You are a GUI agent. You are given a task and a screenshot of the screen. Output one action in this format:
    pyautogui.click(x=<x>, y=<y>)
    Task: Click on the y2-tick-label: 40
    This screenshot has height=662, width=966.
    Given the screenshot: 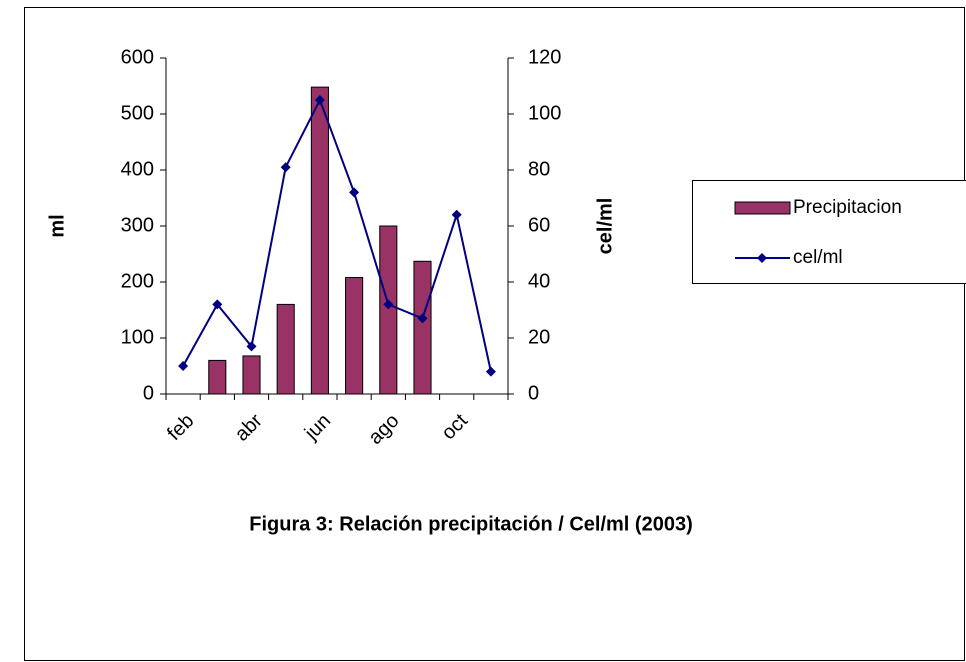 What is the action you would take?
    pyautogui.click(x=539, y=281)
    